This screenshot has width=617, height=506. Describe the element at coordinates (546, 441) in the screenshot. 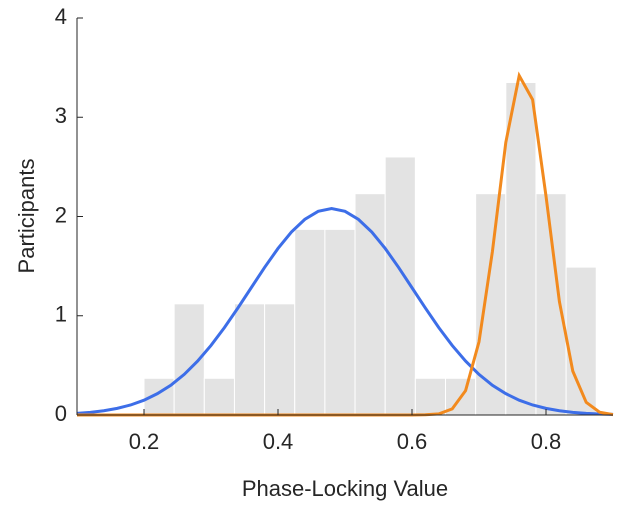

I see `x-tick-label: 0.8` at that location.